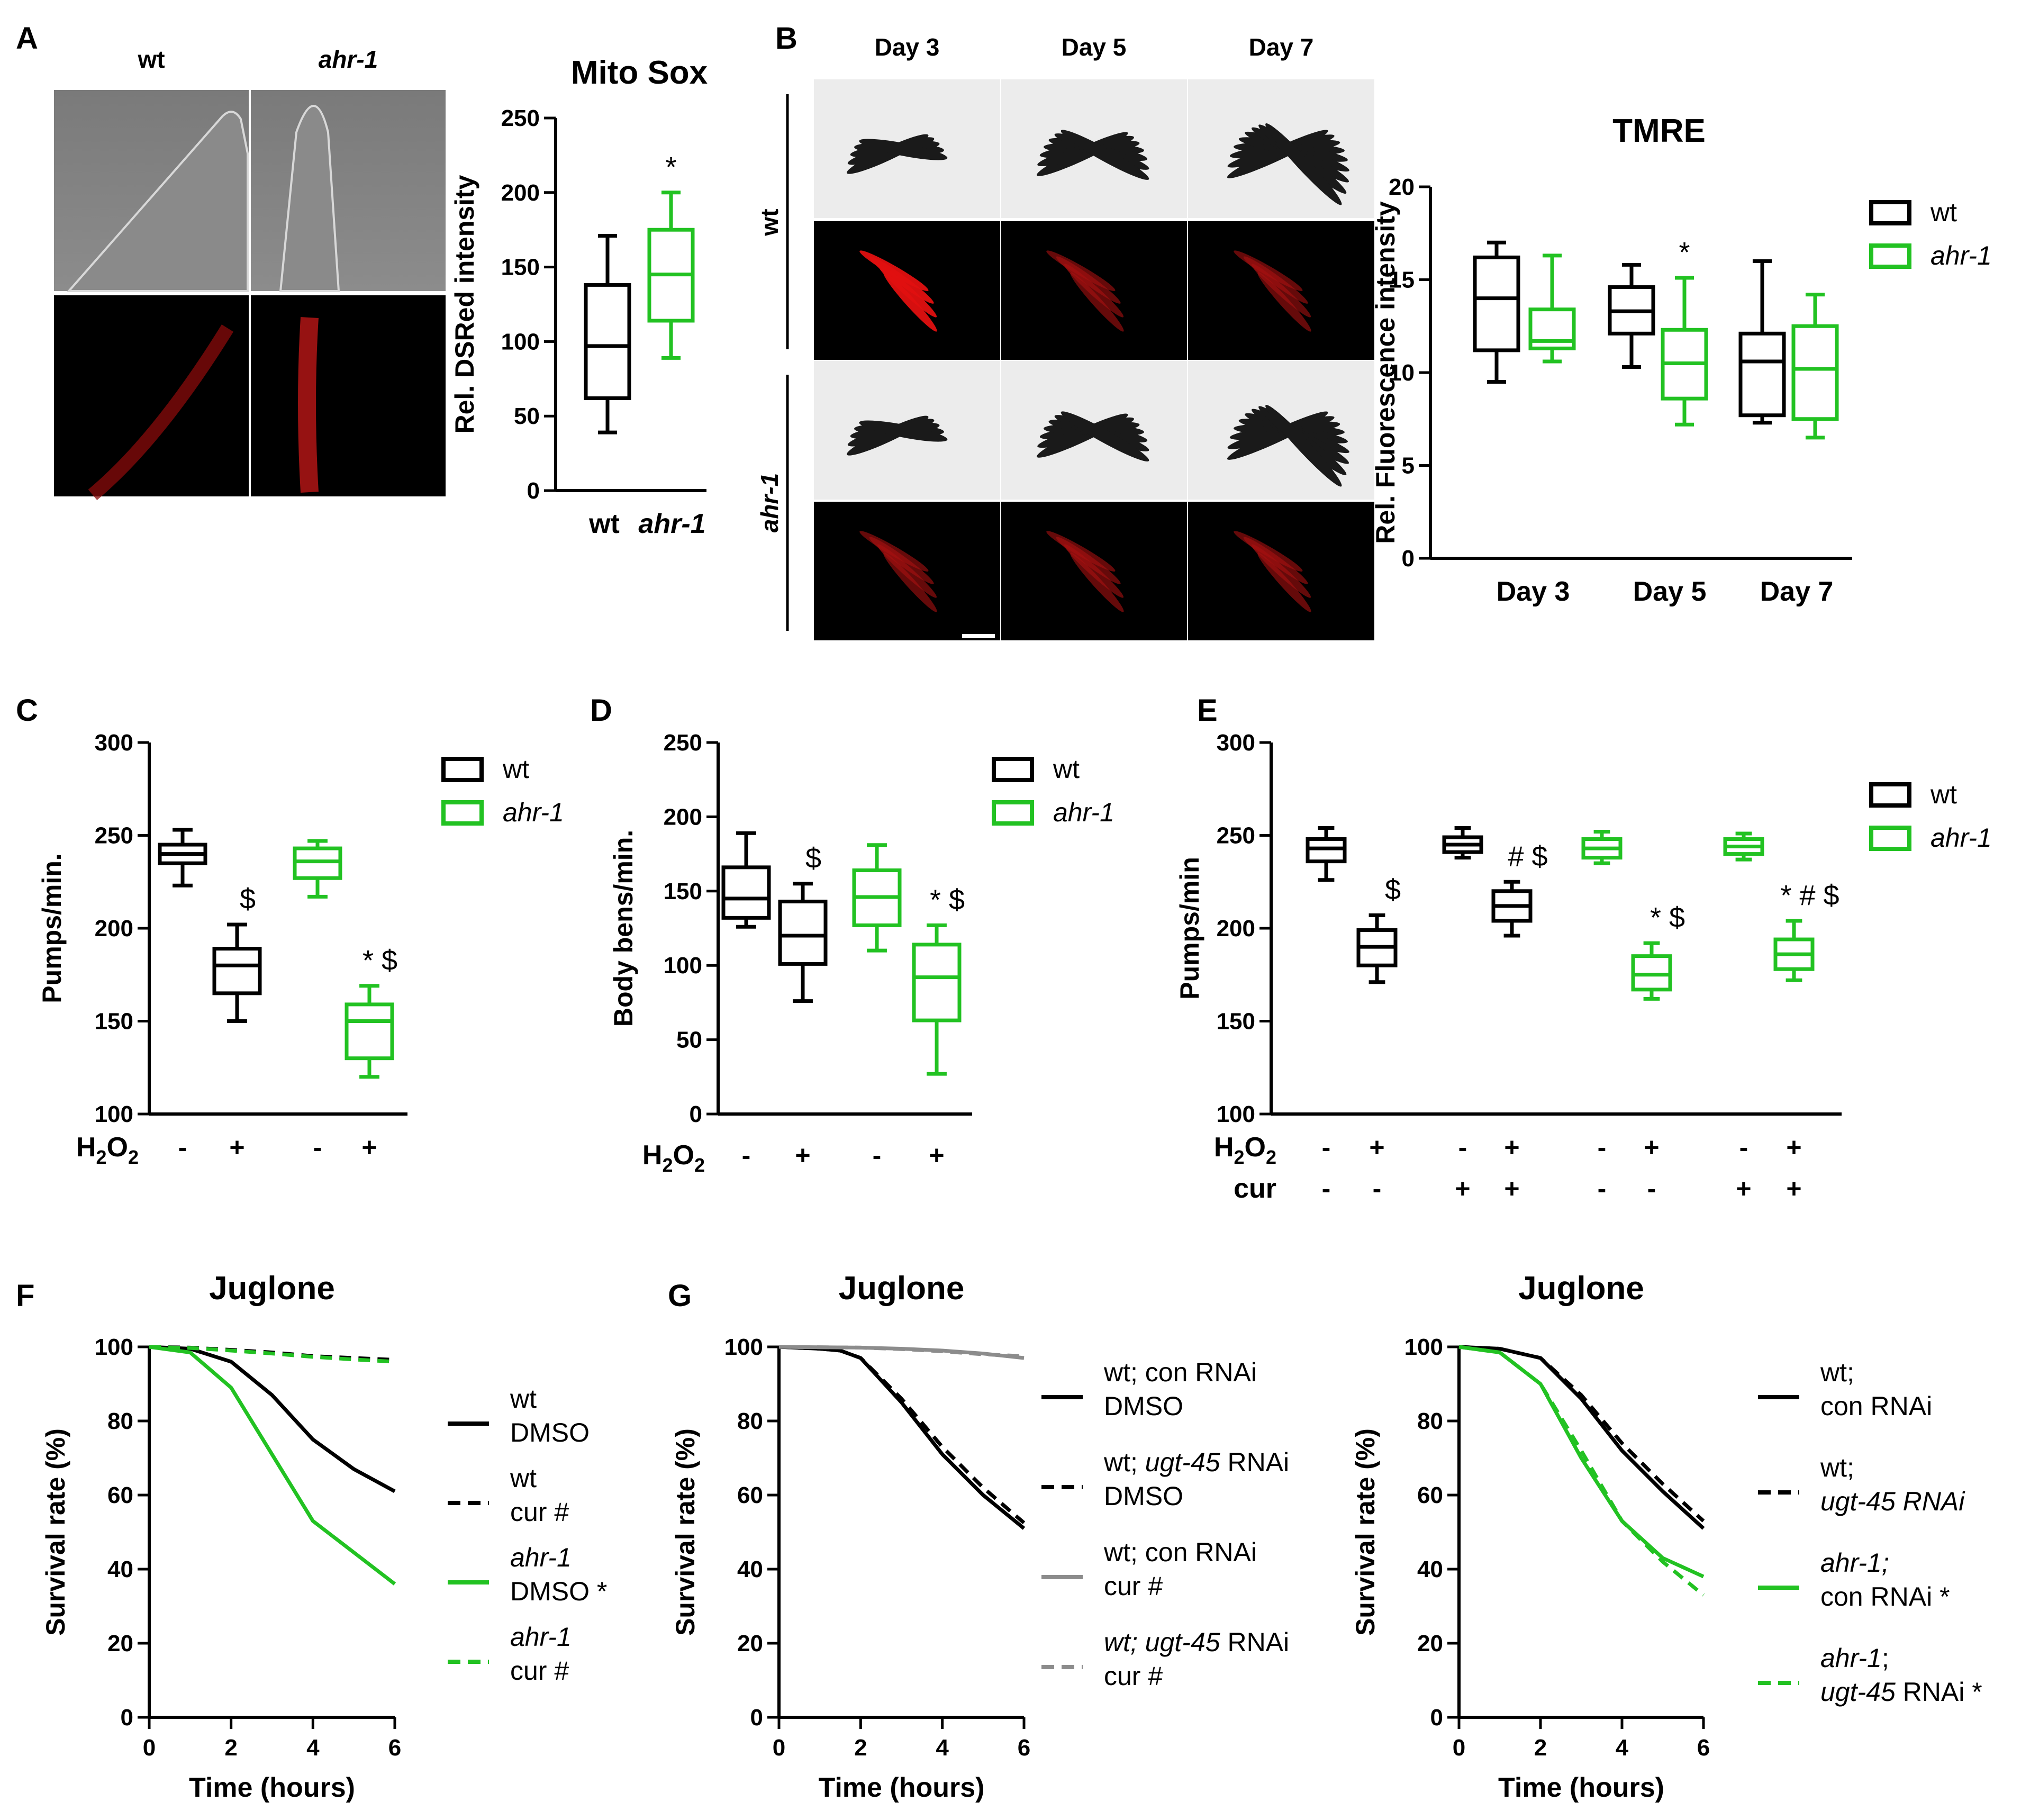  What do you see at coordinates (348, 190) in the screenshot?
I see `brightfield-image` at bounding box center [348, 190].